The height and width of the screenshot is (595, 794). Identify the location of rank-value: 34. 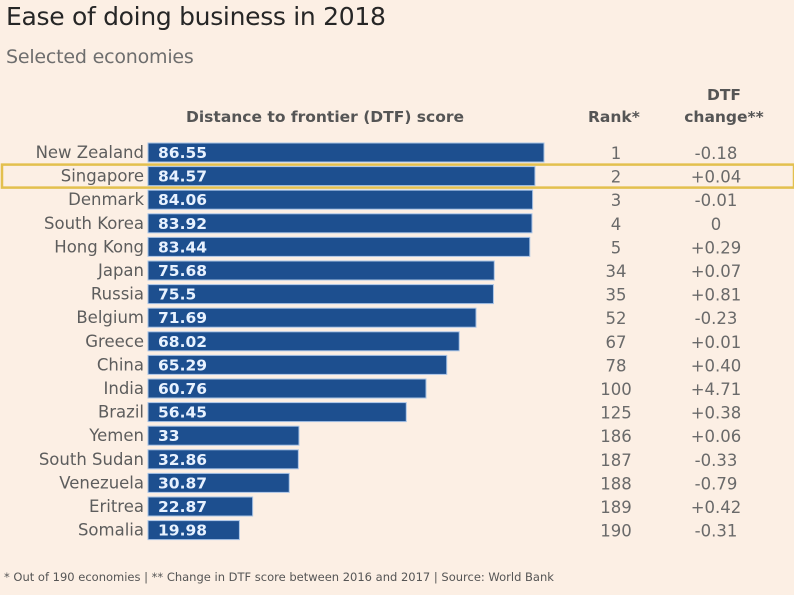
(616, 271).